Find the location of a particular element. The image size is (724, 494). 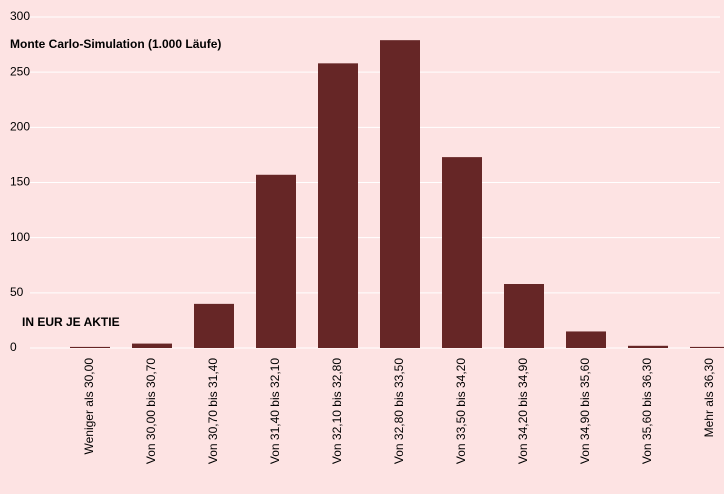

y-tick-label: 200 is located at coordinates (20, 127).